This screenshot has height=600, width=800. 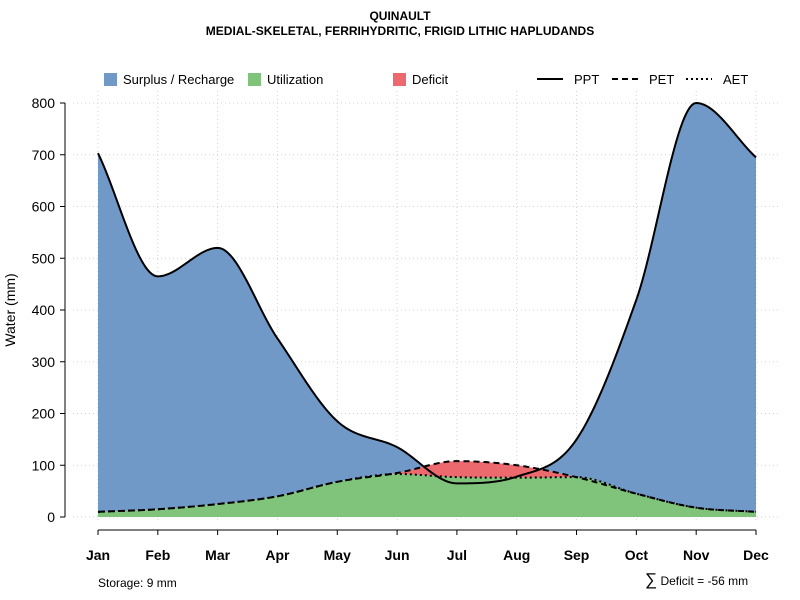 What do you see at coordinates (457, 555) in the screenshot?
I see `x-tick-label-jul: Jul` at bounding box center [457, 555].